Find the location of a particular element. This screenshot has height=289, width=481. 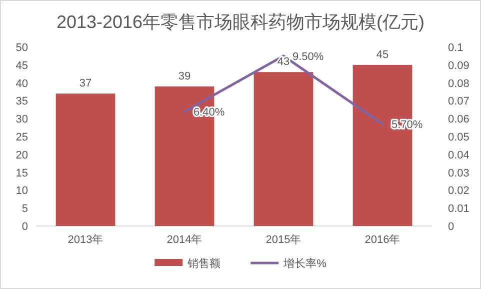

y2-tick-label: 0.01 is located at coordinates (459, 209).